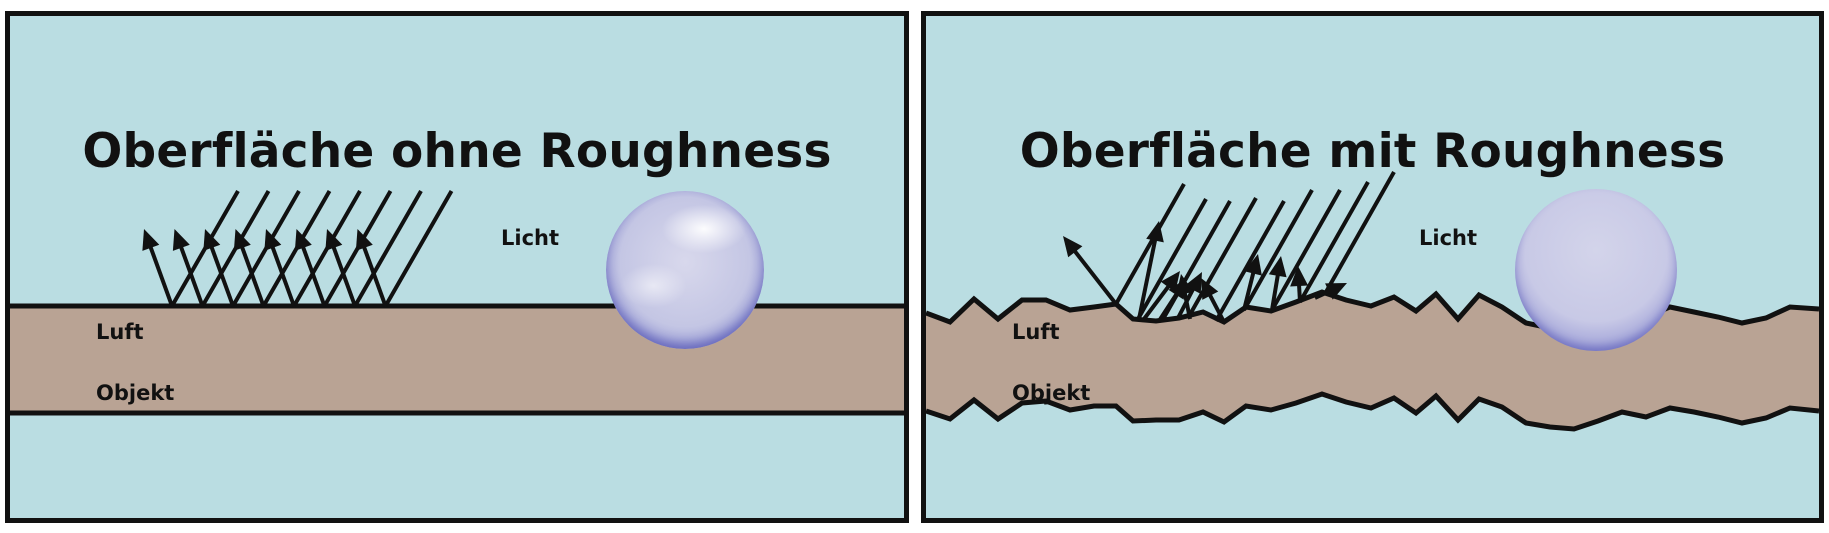 The image size is (1829, 533). I want to click on object-layer, so click(457, 359).